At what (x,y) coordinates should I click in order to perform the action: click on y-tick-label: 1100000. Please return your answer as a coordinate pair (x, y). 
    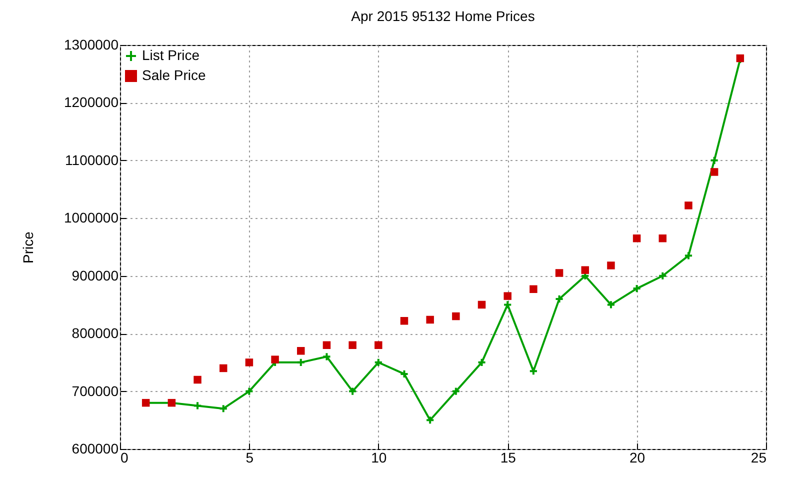
    Looking at the image, I should click on (92, 160).